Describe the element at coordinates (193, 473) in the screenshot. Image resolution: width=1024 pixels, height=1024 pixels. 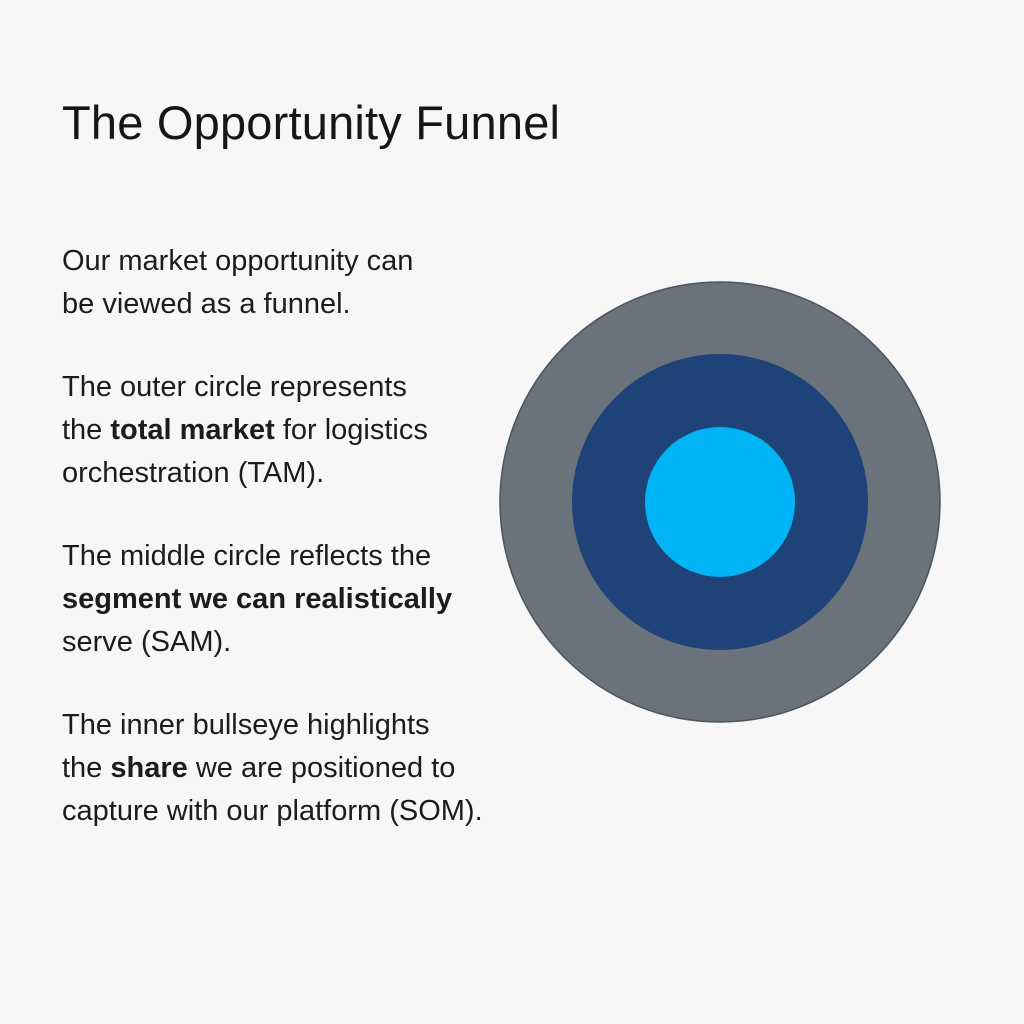
I see `text-line: orchestration (TAM).` at that location.